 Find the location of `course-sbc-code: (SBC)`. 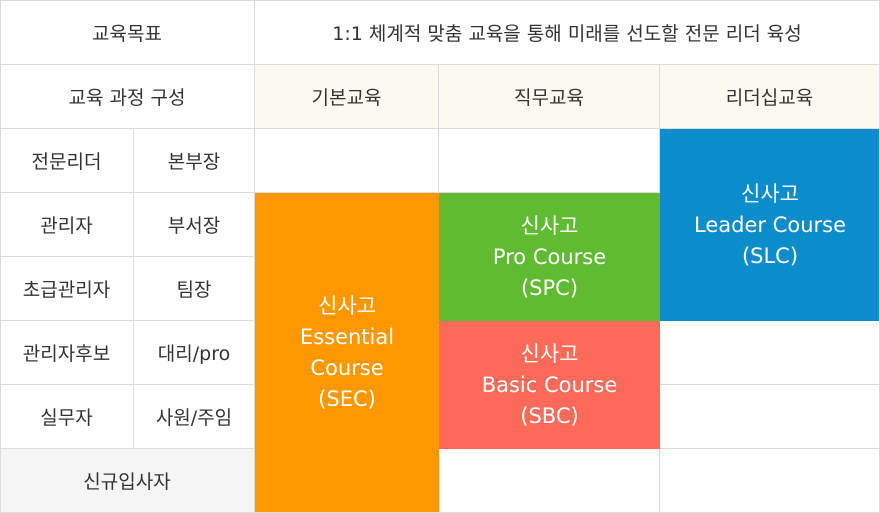

course-sbc-code: (SBC) is located at coordinates (549, 415).